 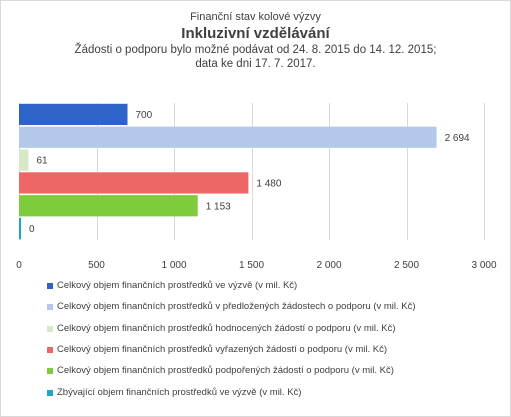 What do you see at coordinates (173, 265) in the screenshot?
I see `x-tick-label-2: 1 000` at bounding box center [173, 265].